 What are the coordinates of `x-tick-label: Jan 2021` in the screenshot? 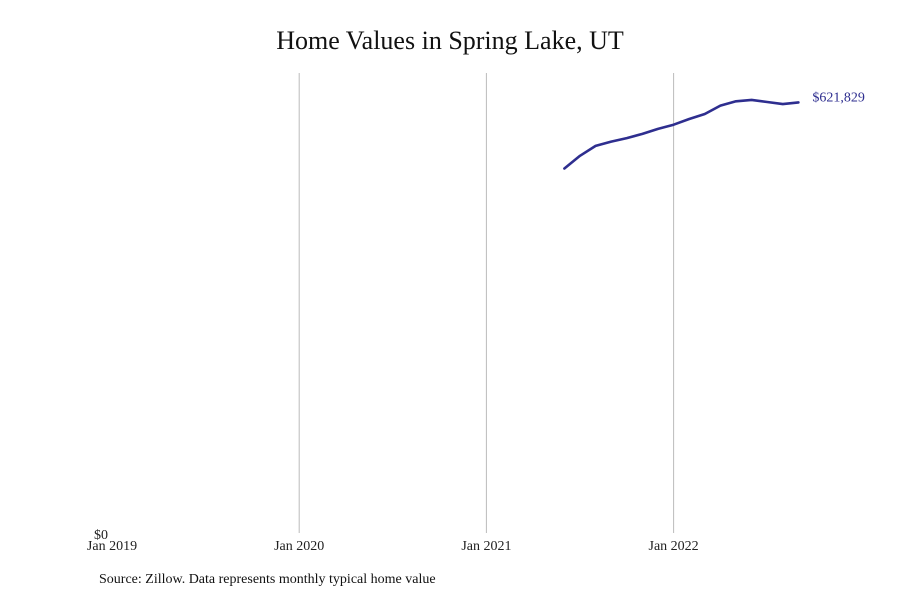 It's located at (486, 546).